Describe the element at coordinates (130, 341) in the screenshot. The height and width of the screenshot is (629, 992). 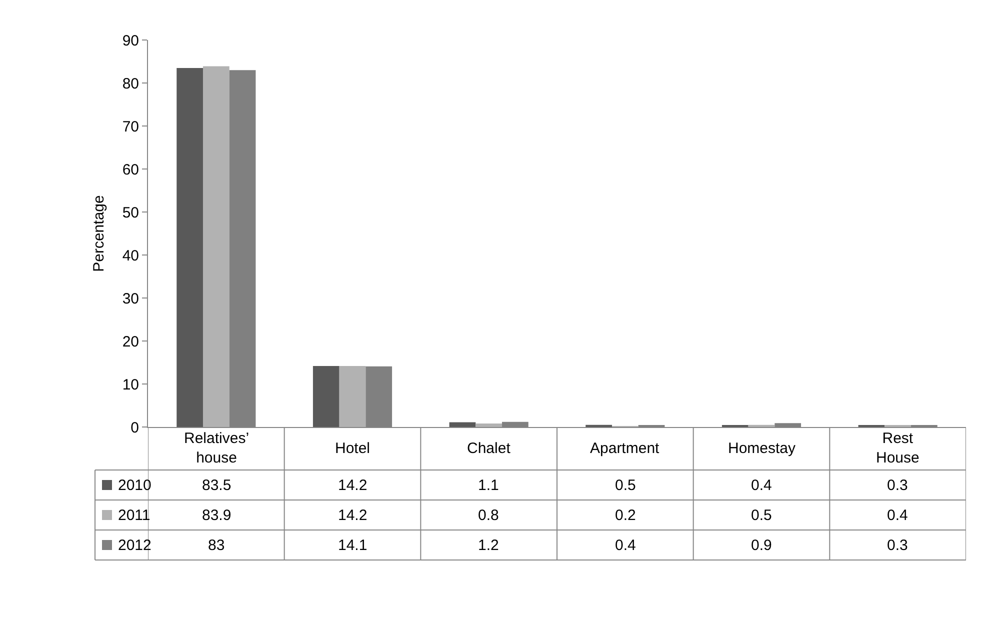
I see `y-tick-label: 20` at that location.